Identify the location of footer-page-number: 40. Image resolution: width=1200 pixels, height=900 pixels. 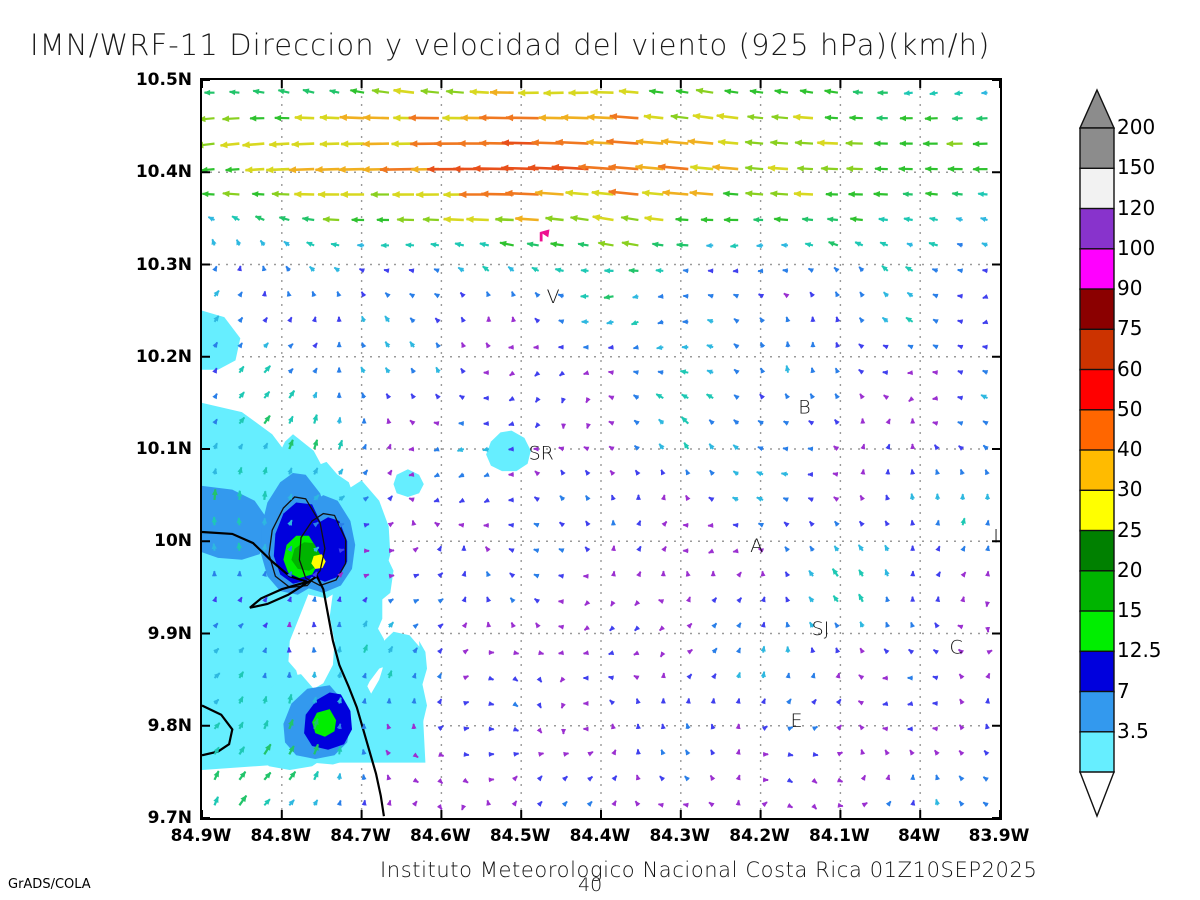
(590, 885).